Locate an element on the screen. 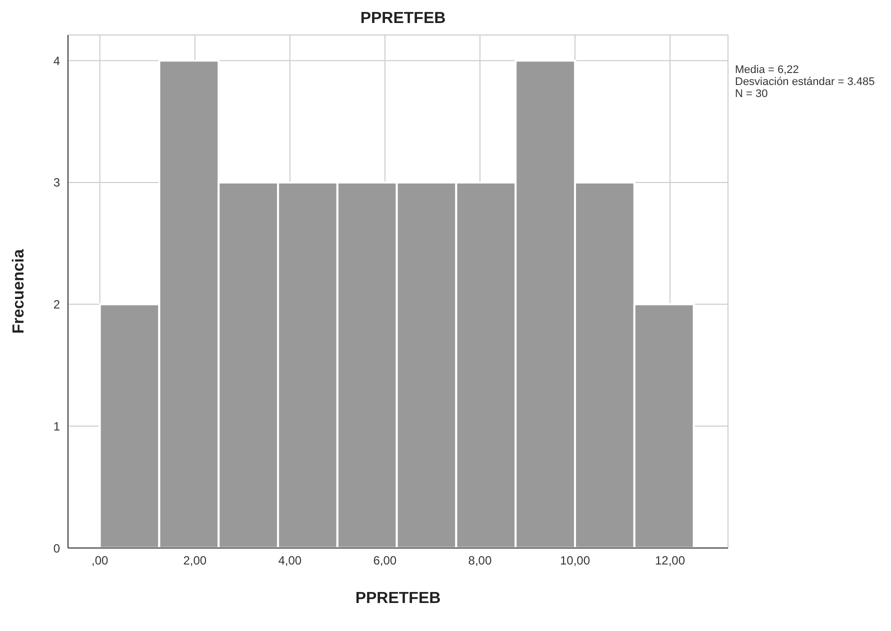 This screenshot has width=891, height=631. text: Media = 6,22 is located at coordinates (767, 70).